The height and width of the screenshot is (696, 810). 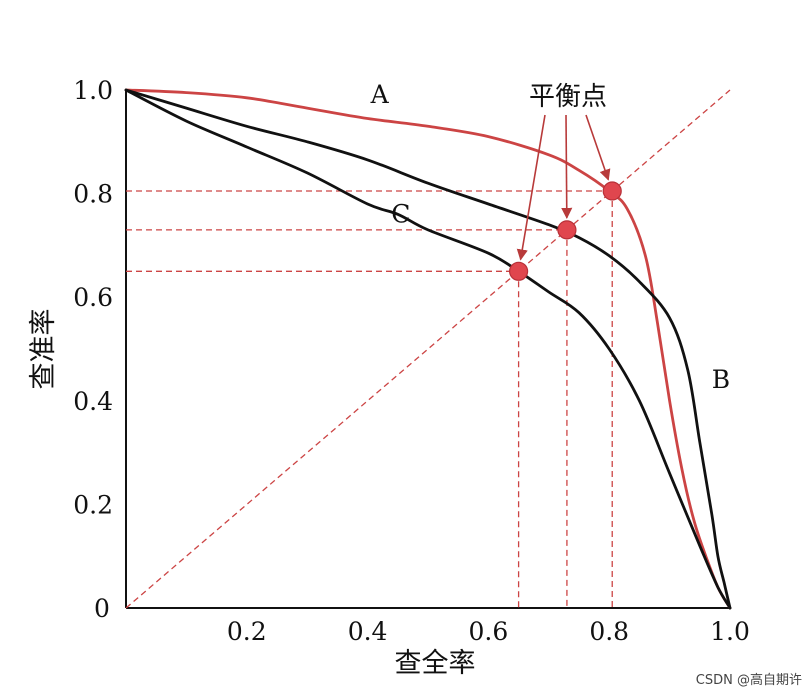 I want to click on break-even-points-layer, so click(x=565, y=231).